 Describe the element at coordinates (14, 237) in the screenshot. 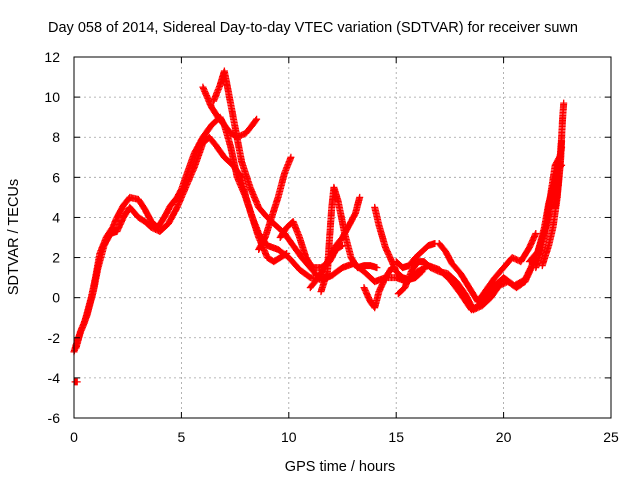

I see `y-axis-label: SDTVAR / TECUs` at that location.